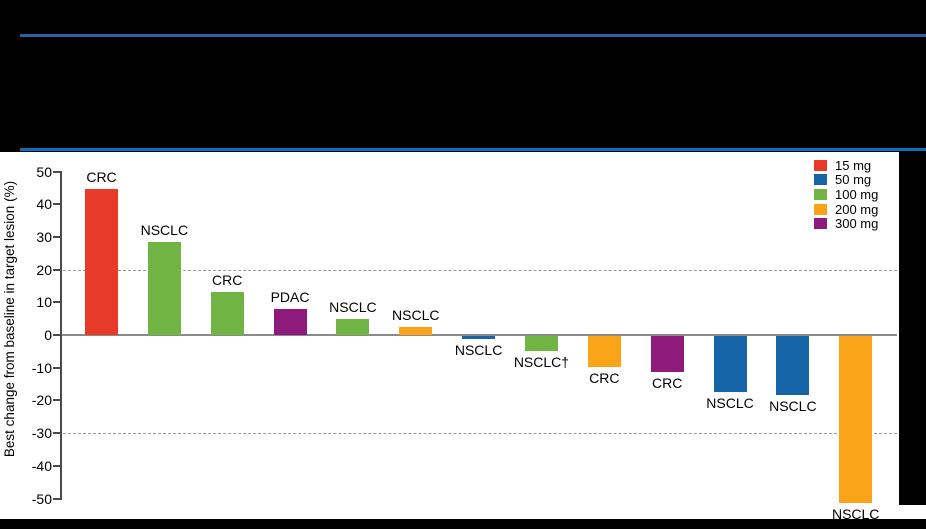 The width and height of the screenshot is (926, 529). I want to click on y-axis-line, so click(61, 335).